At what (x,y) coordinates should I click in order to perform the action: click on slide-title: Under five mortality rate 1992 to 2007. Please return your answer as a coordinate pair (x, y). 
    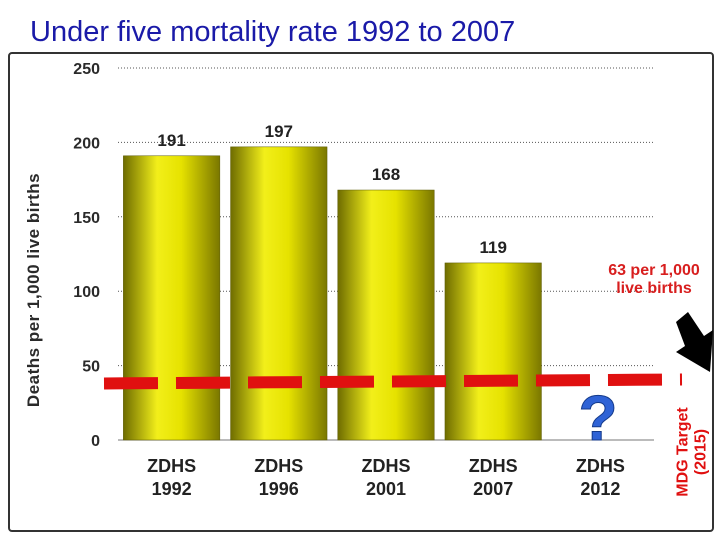
    Looking at the image, I should click on (273, 32).